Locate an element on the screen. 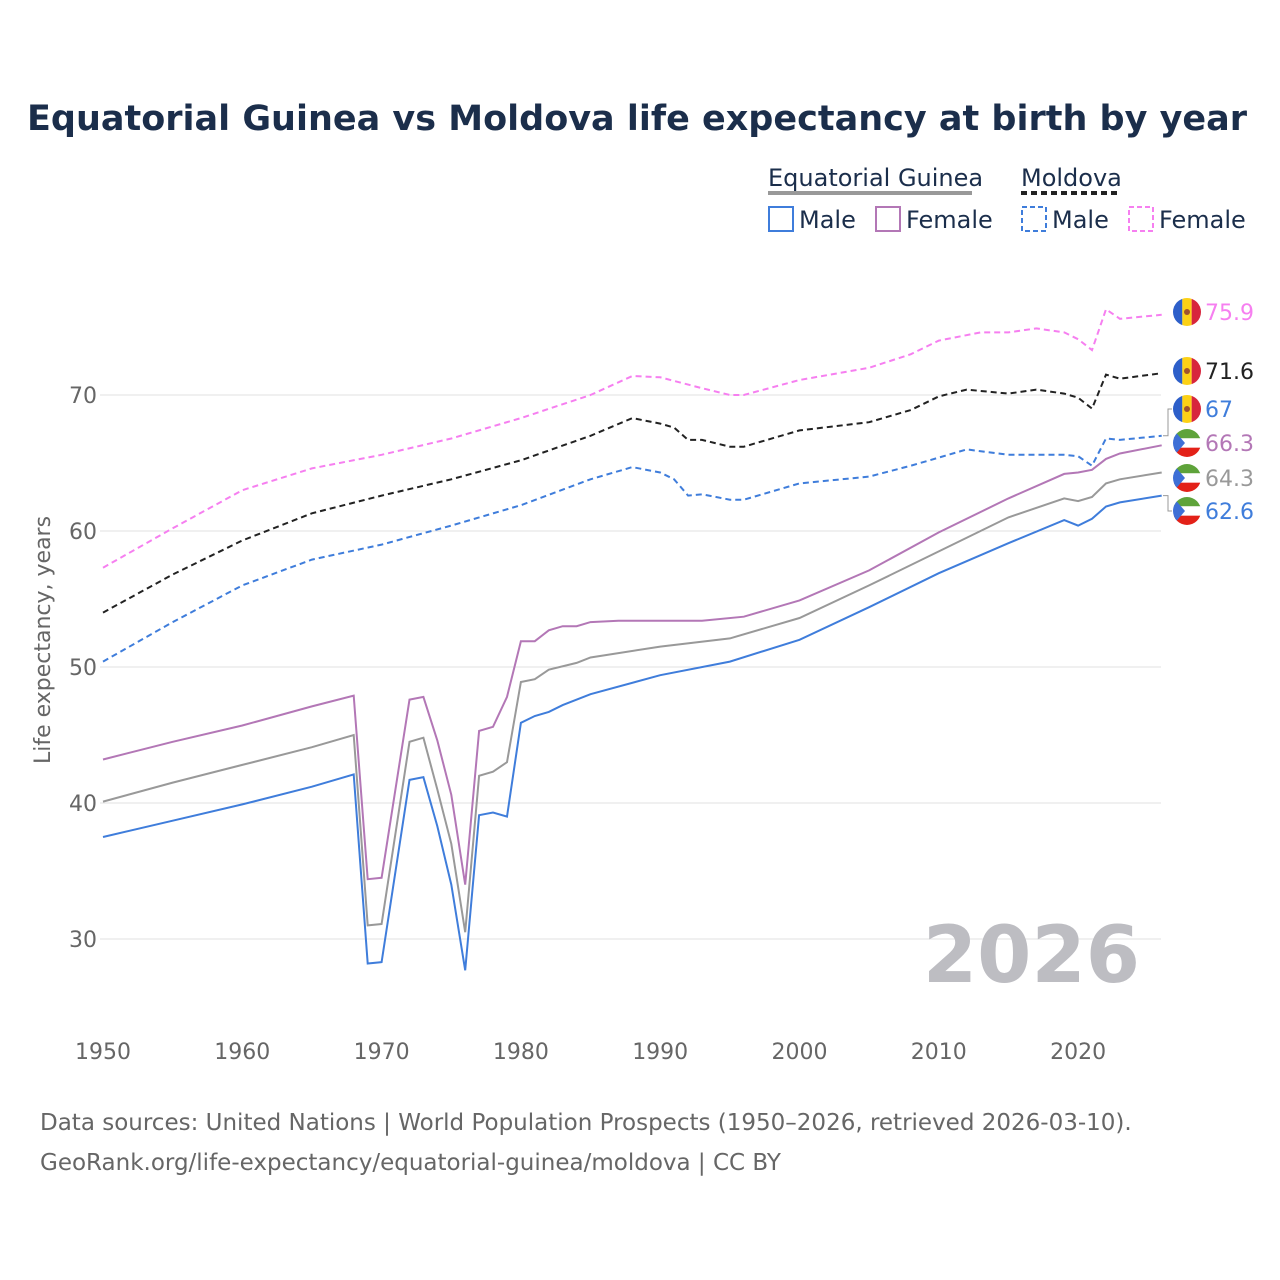 The image size is (1280, 1280). x-tick-label: 1960 is located at coordinates (242, 1052).